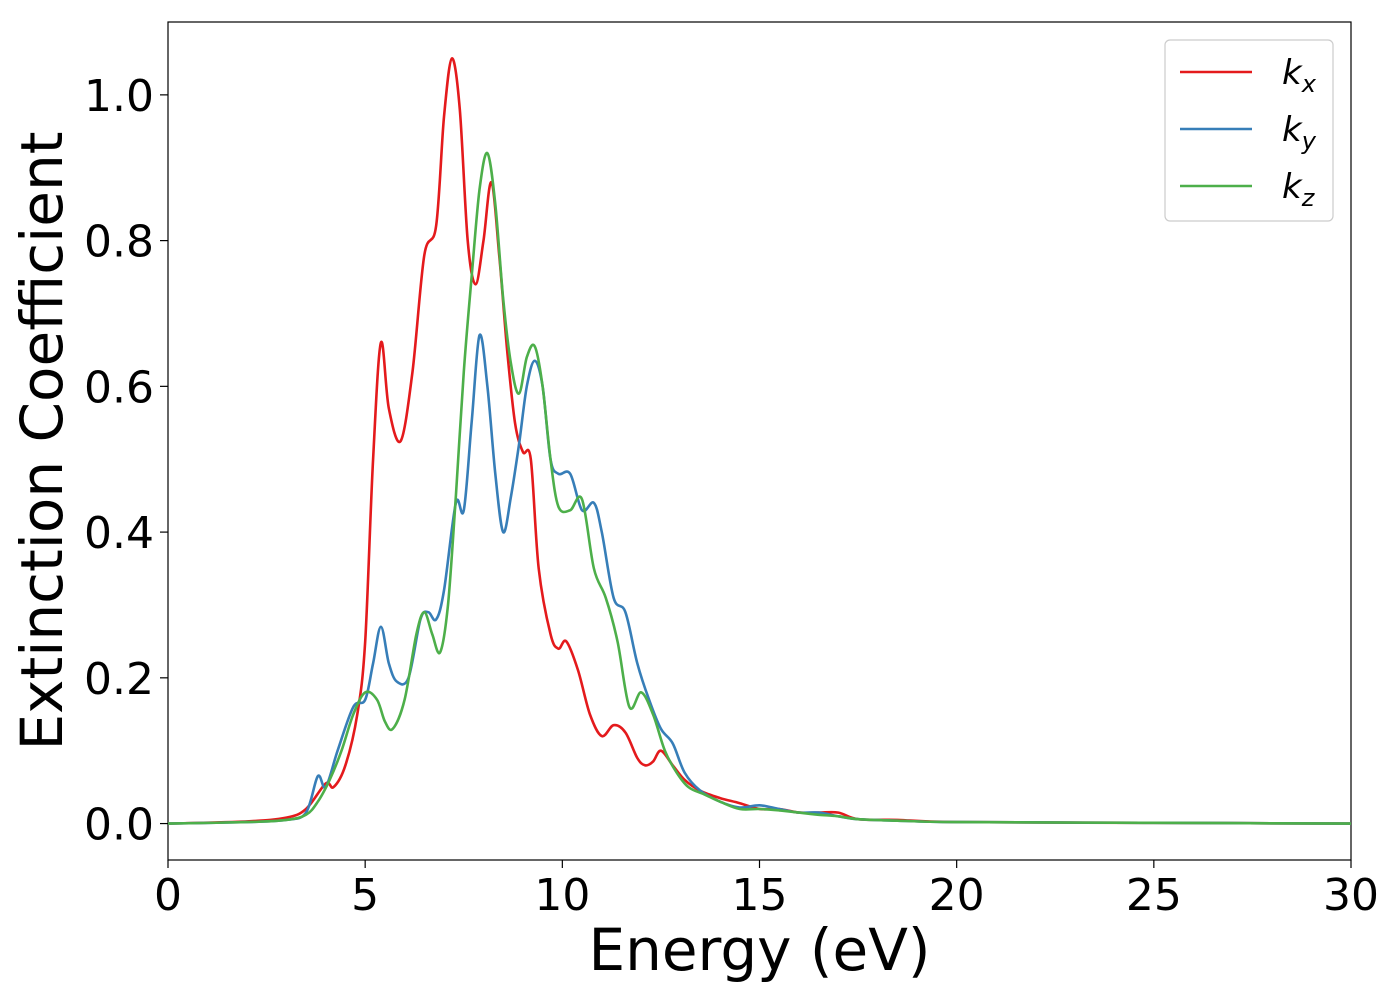  Describe the element at coordinates (1299, 132) in the screenshot. I see `legend-label: ky` at that location.